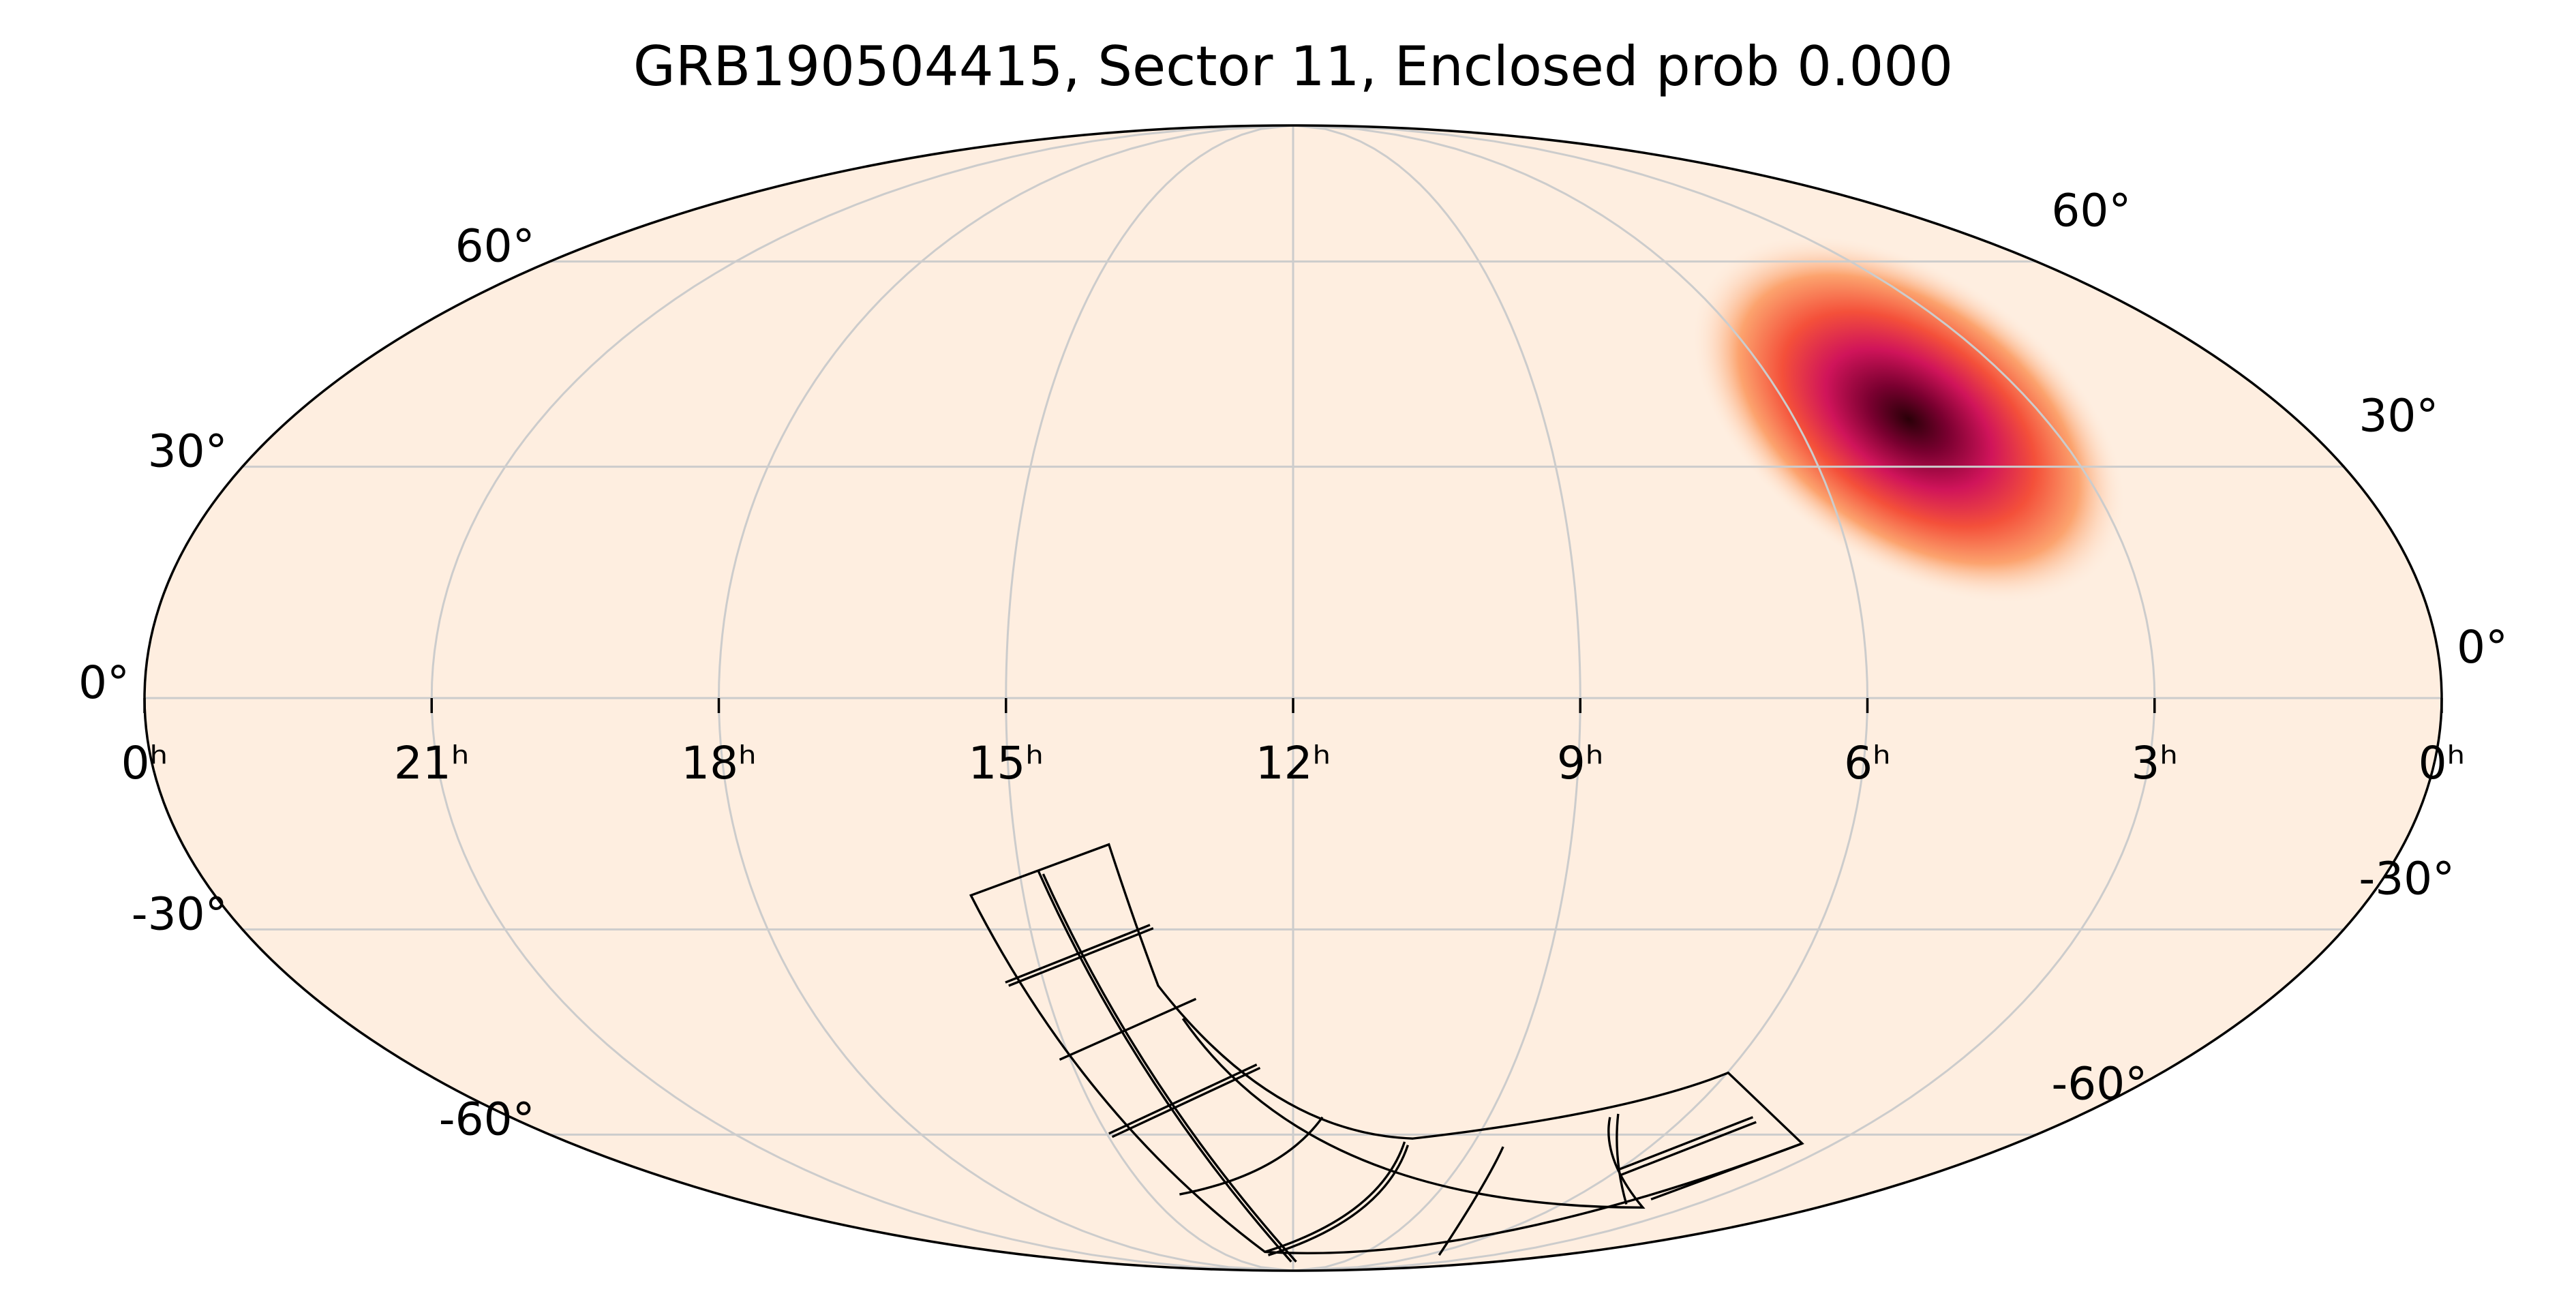  I want to click on x-tick-label: 9ʰ, so click(1580, 763).